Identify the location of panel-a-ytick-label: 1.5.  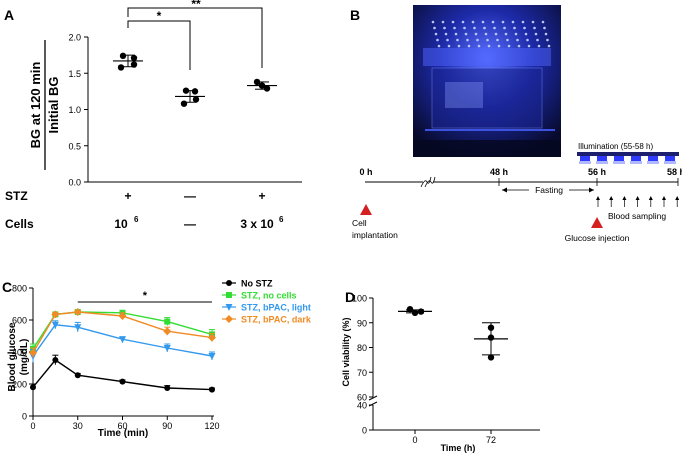
(74, 74).